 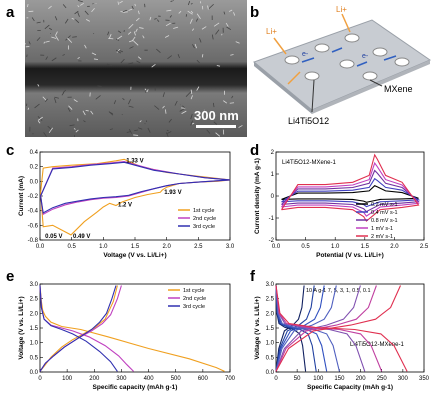 I want to click on legend-label: 2nd cycle, so click(x=194, y=299).